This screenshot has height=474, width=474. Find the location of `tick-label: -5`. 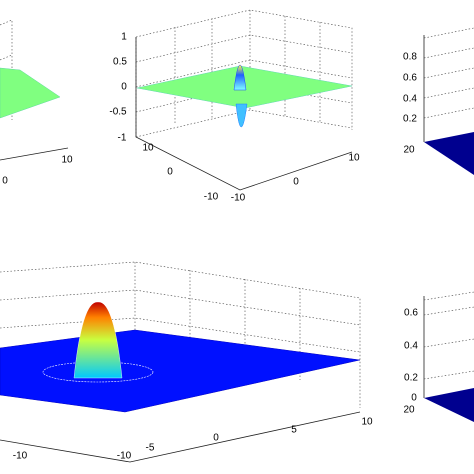

tick-label: -5 is located at coordinates (150, 448).